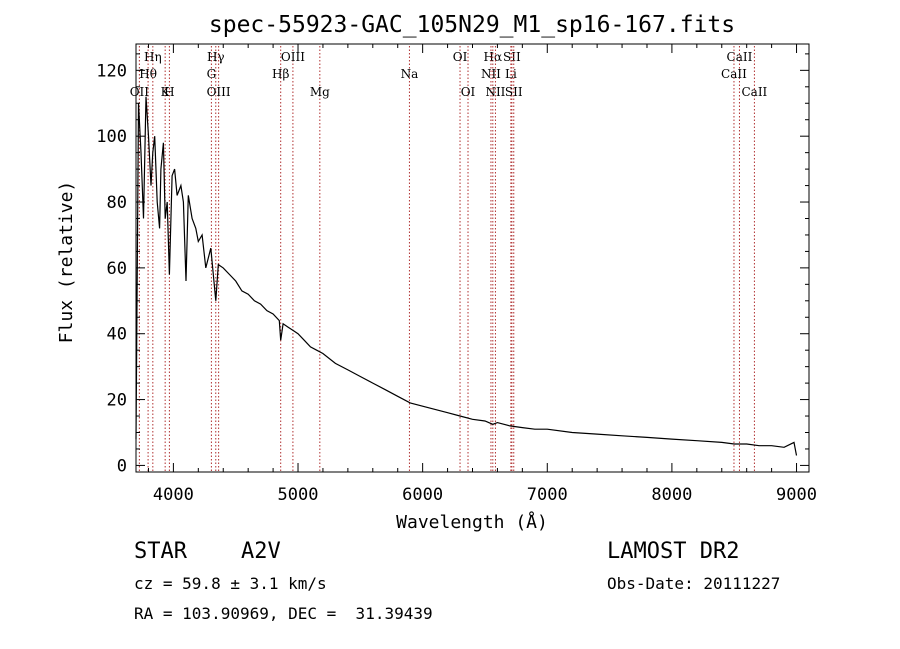  Describe the element at coordinates (66, 262) in the screenshot. I see `y-axis-label: Flux (relative)` at that location.